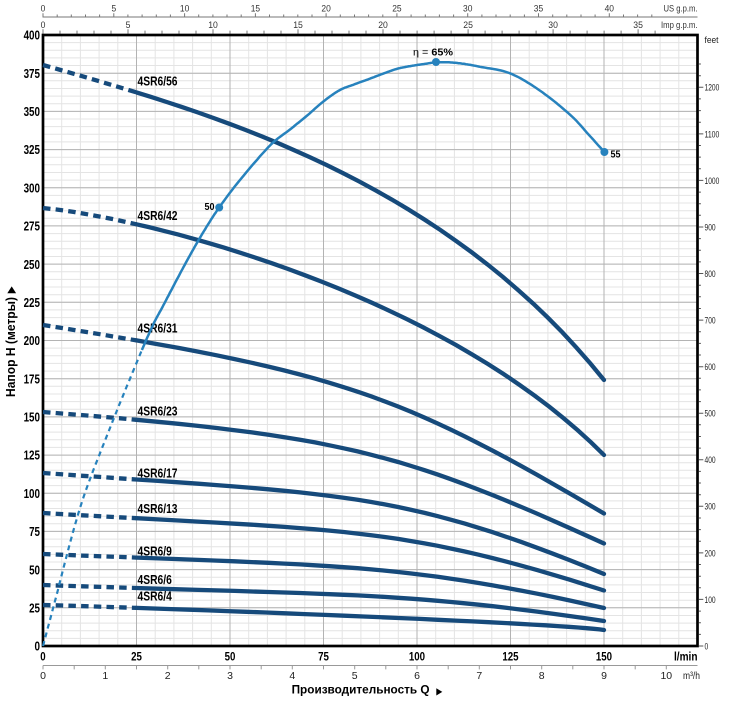 This screenshot has height=720, width=730. I want to click on svg-text: 2, so click(168, 676).